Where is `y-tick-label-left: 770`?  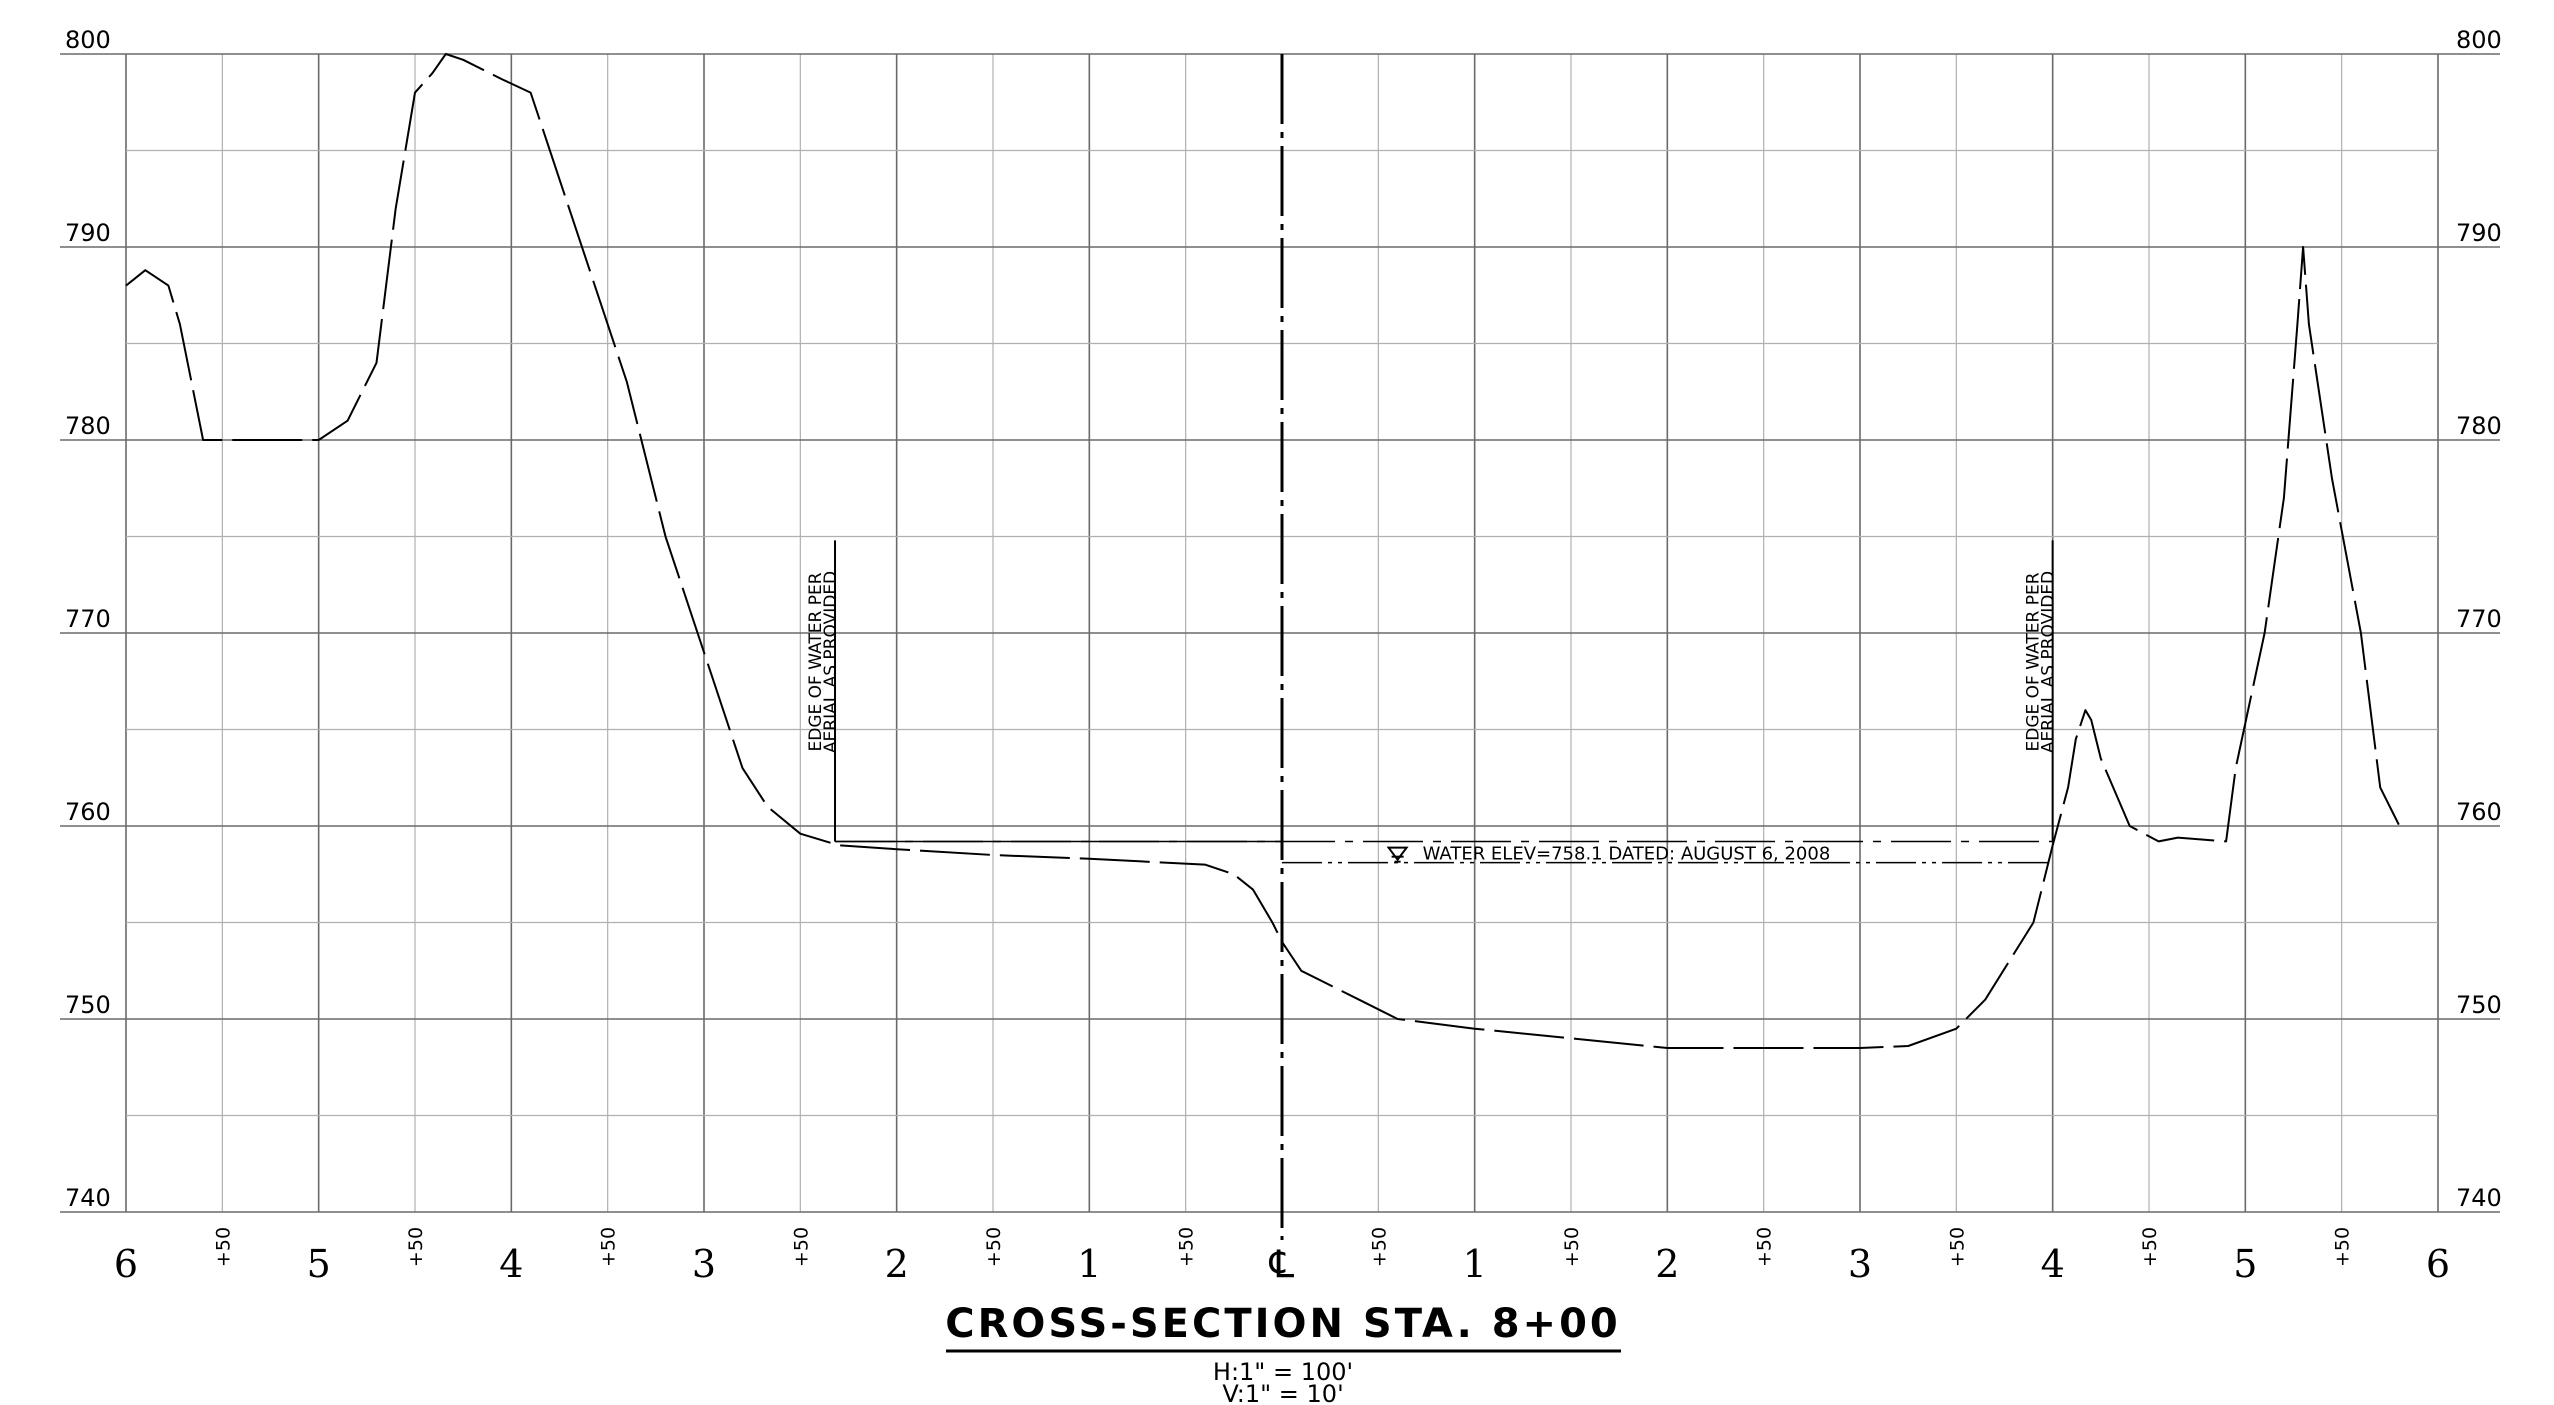 y-tick-label-left: 770 is located at coordinates (88, 619).